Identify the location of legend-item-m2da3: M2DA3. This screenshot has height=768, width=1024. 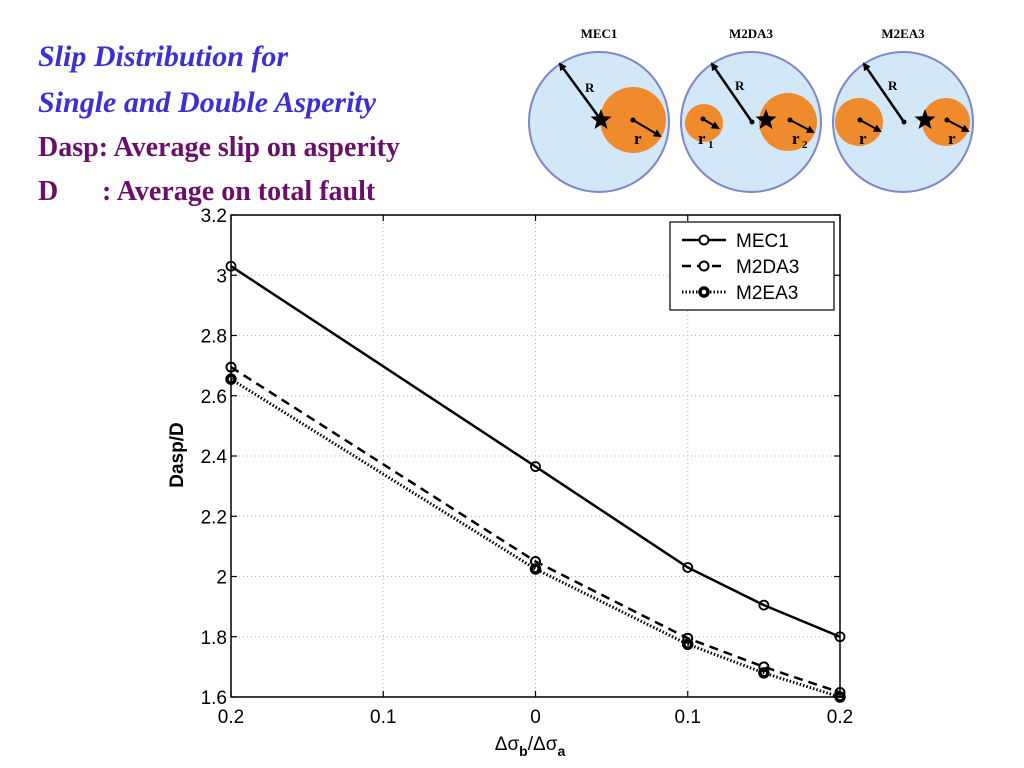
(740, 267).